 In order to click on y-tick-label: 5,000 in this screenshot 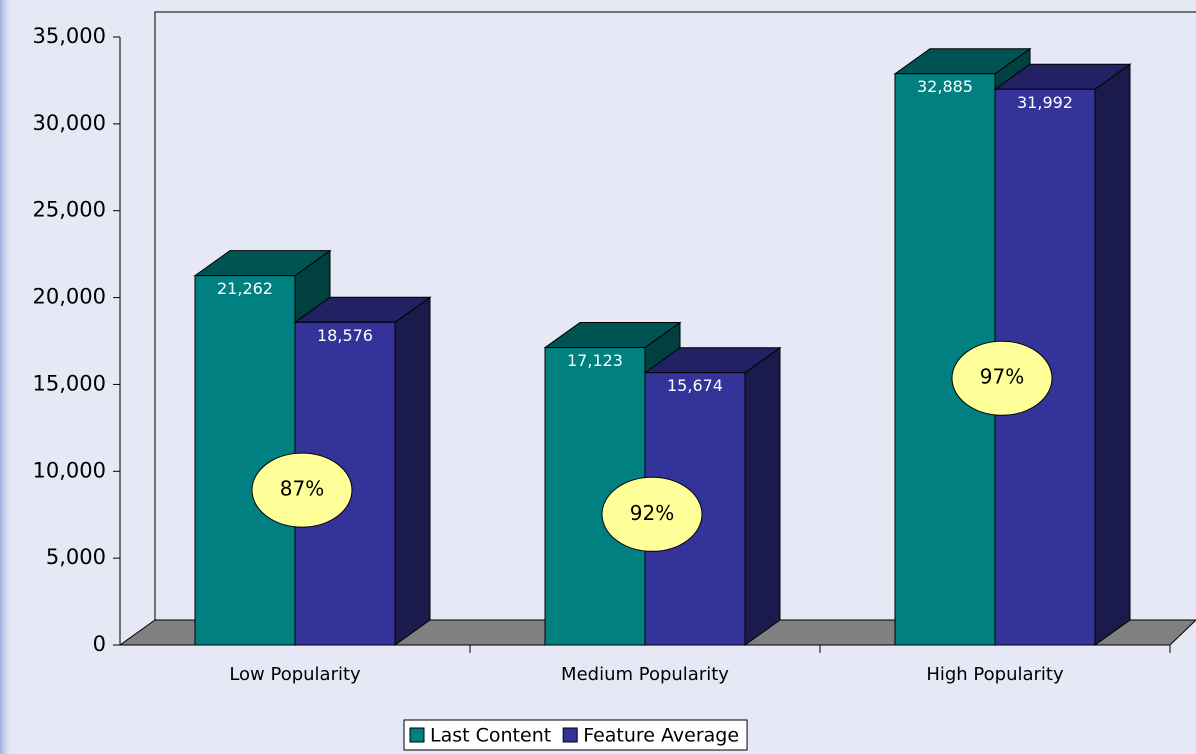, I will do `click(76, 557)`.